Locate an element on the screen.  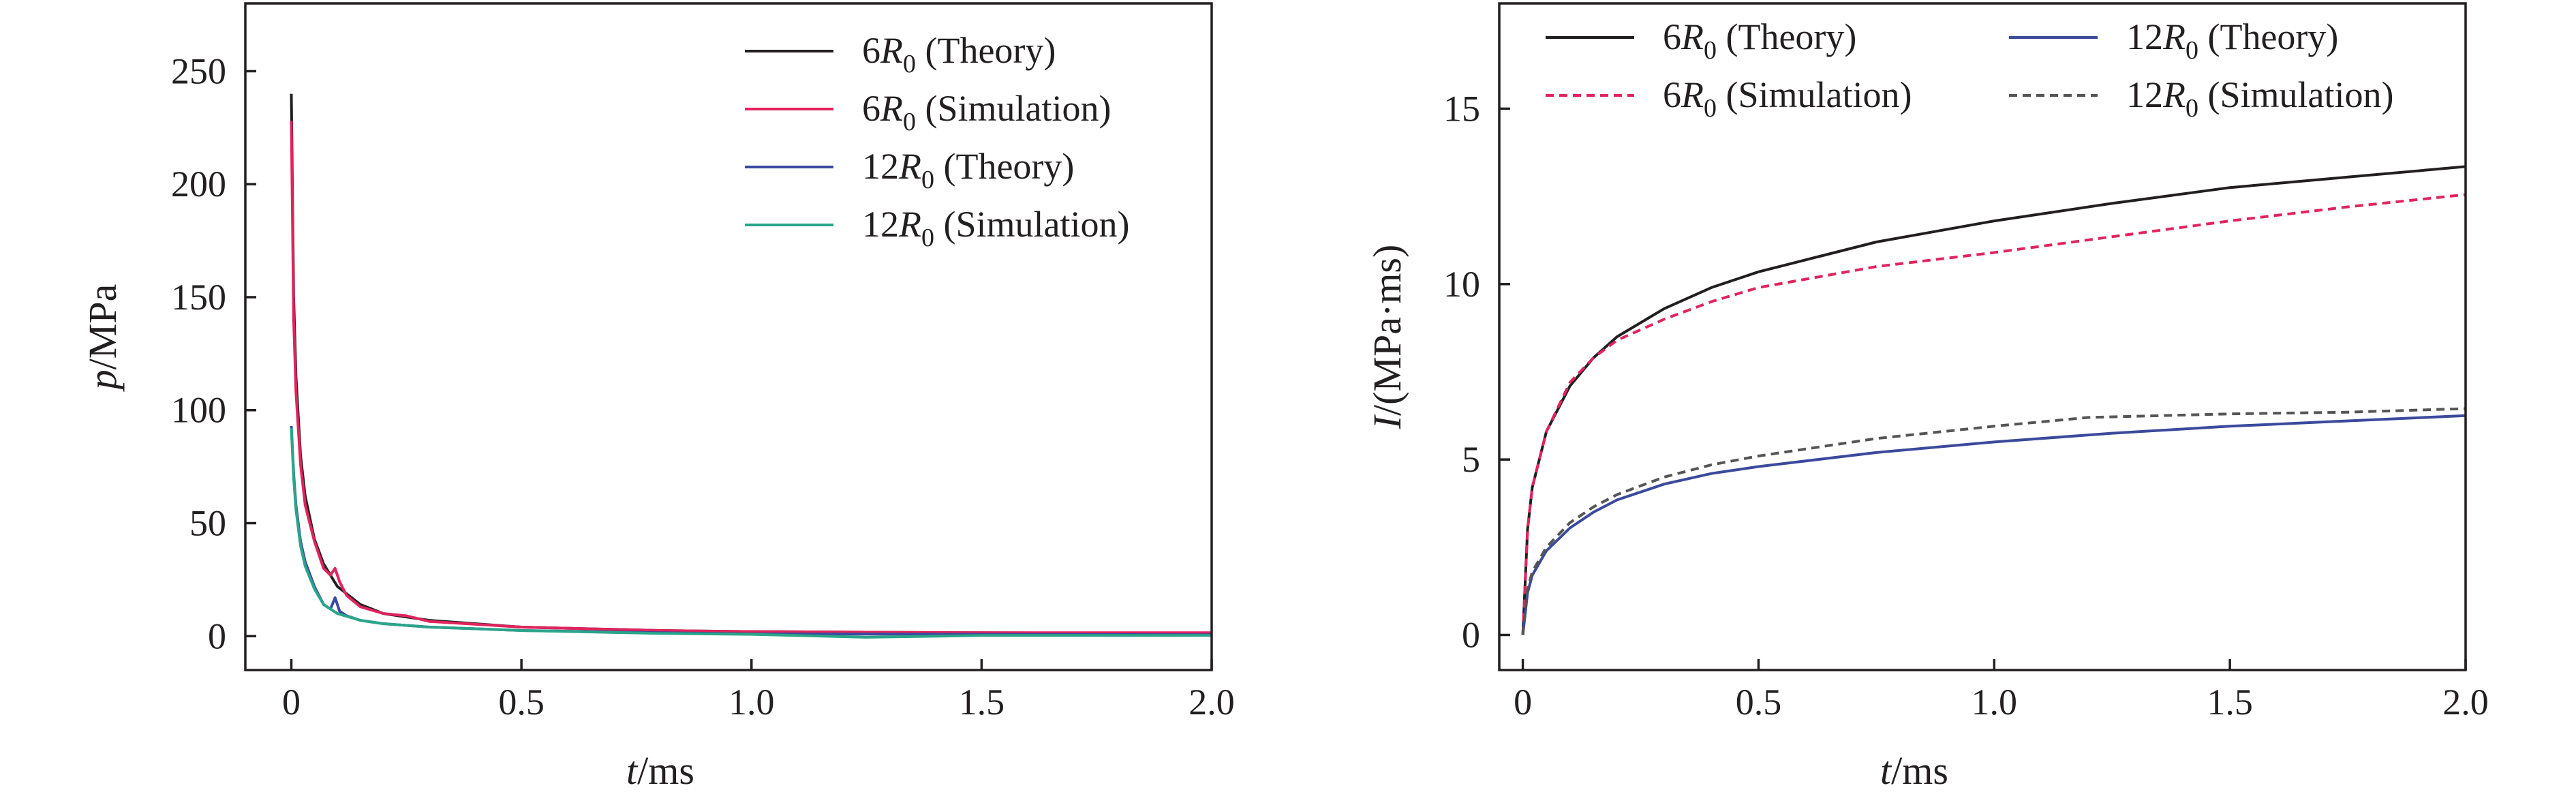
y-tick-label: 100 is located at coordinates (198, 410).